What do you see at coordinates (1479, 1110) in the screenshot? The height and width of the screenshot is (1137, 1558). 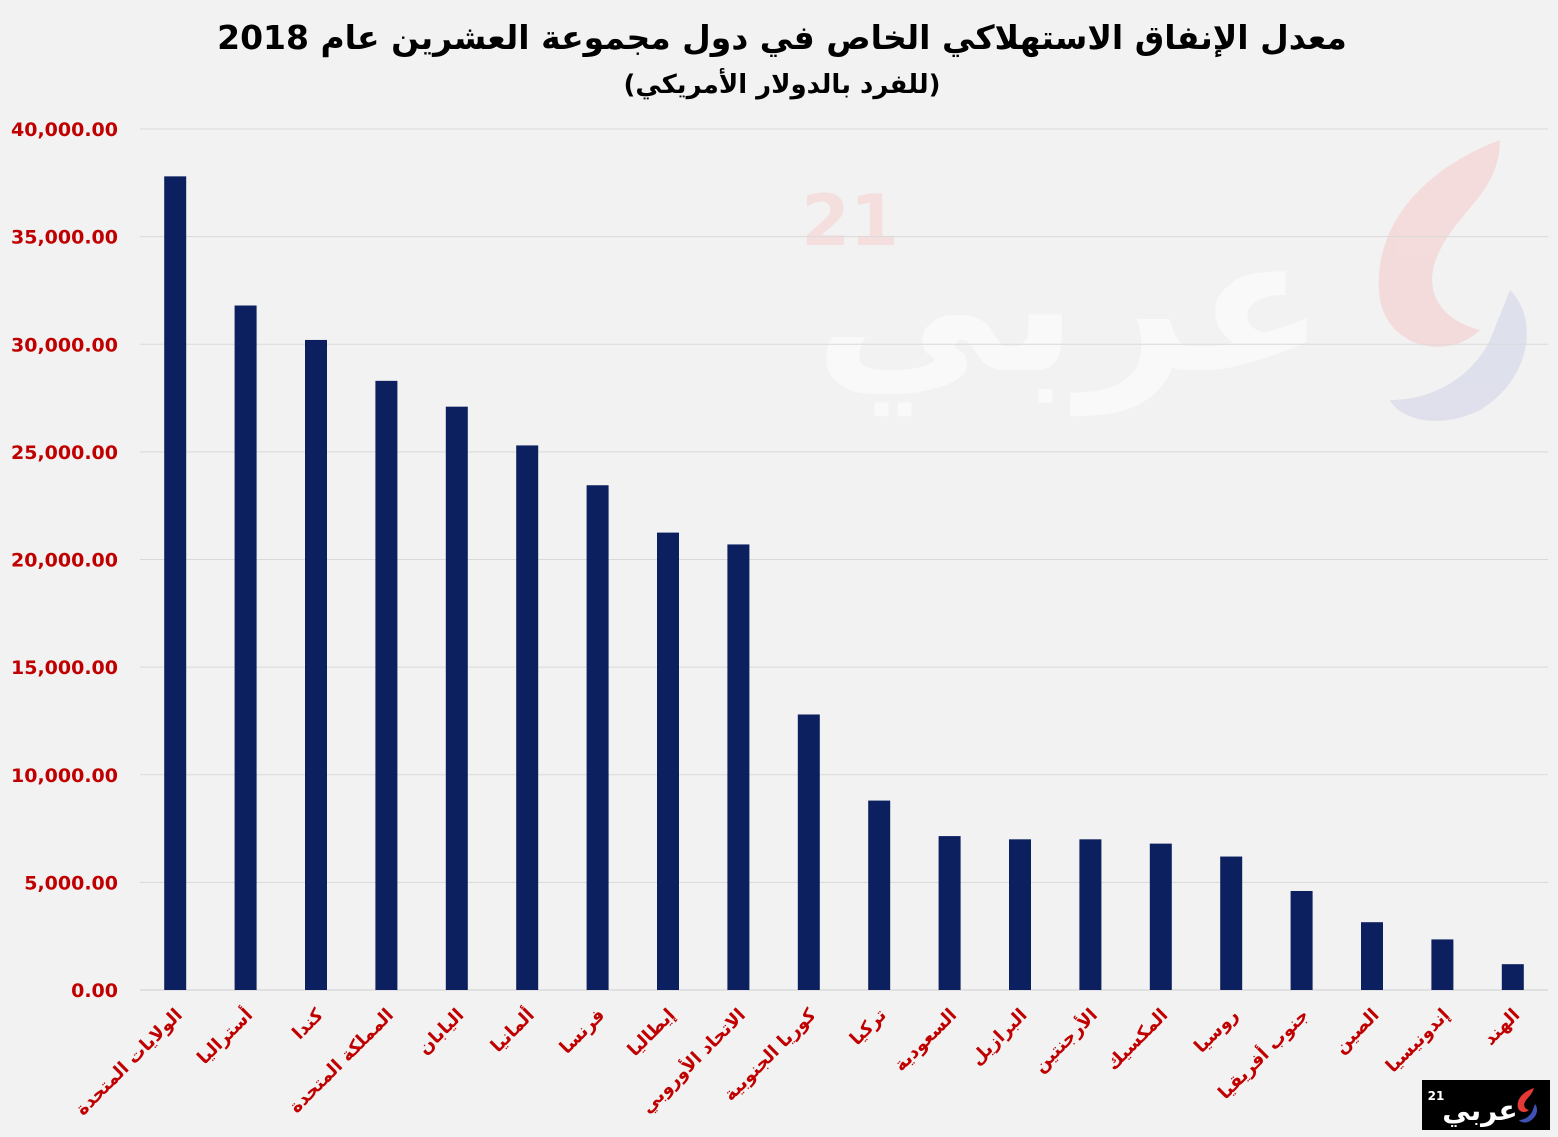 I see `logo-text: عربي` at bounding box center [1479, 1110].